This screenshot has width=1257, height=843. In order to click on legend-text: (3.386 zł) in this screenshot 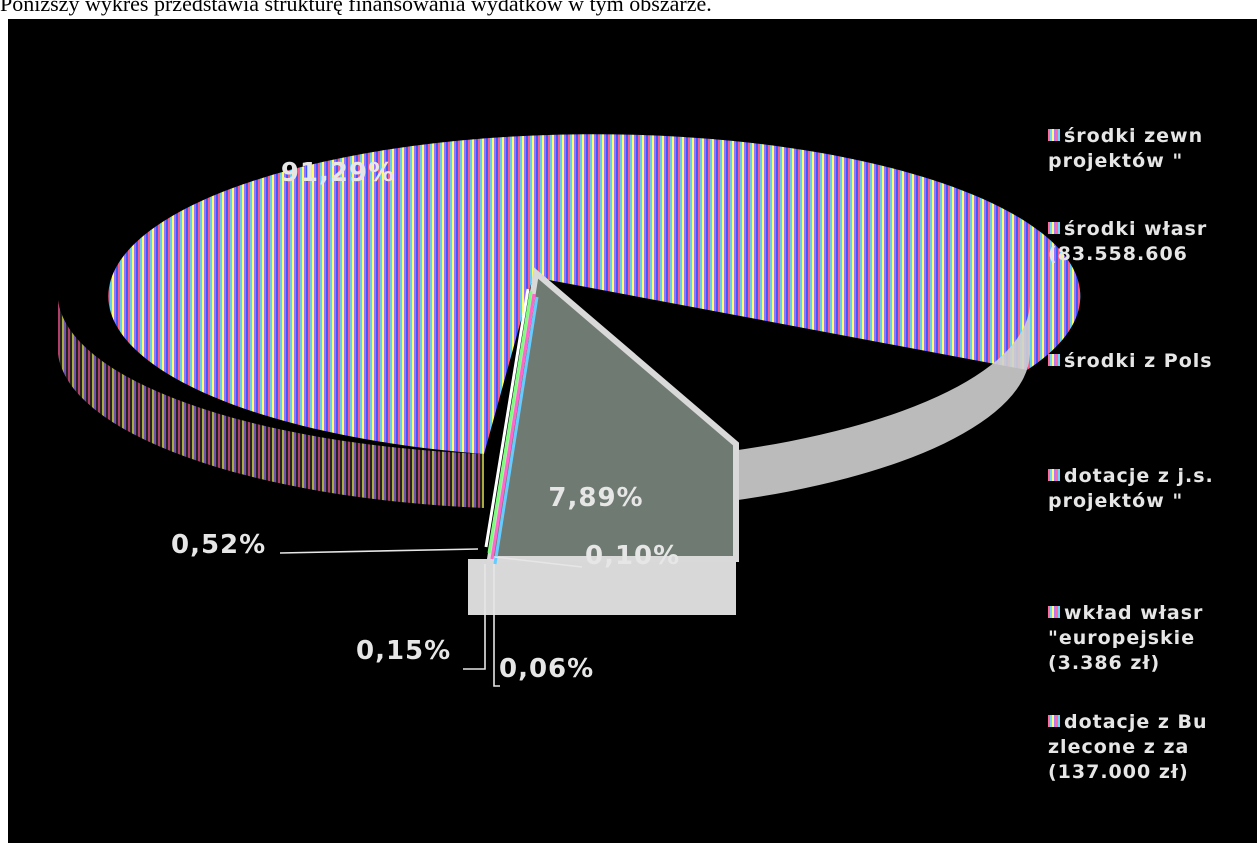, I will do `click(1104, 663)`.